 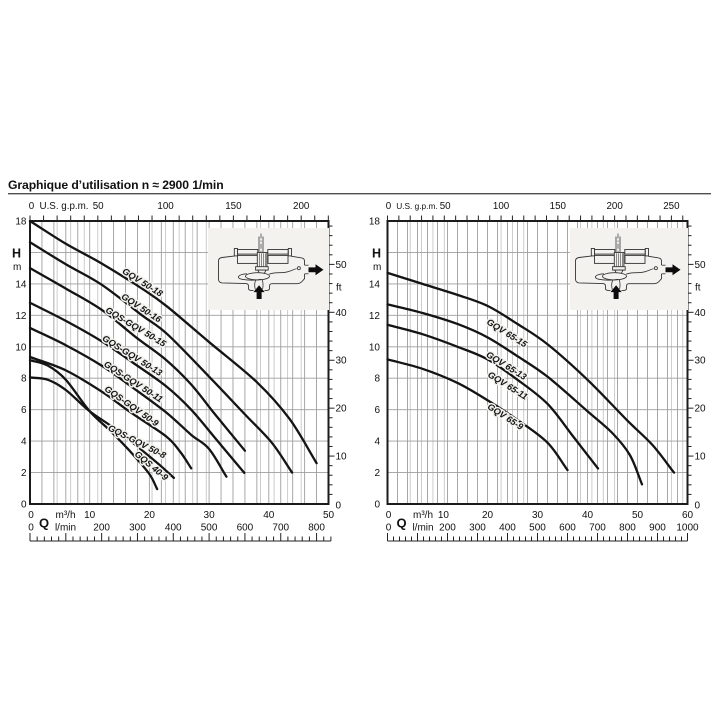 I want to click on svg-text: 250, so click(x=671, y=206).